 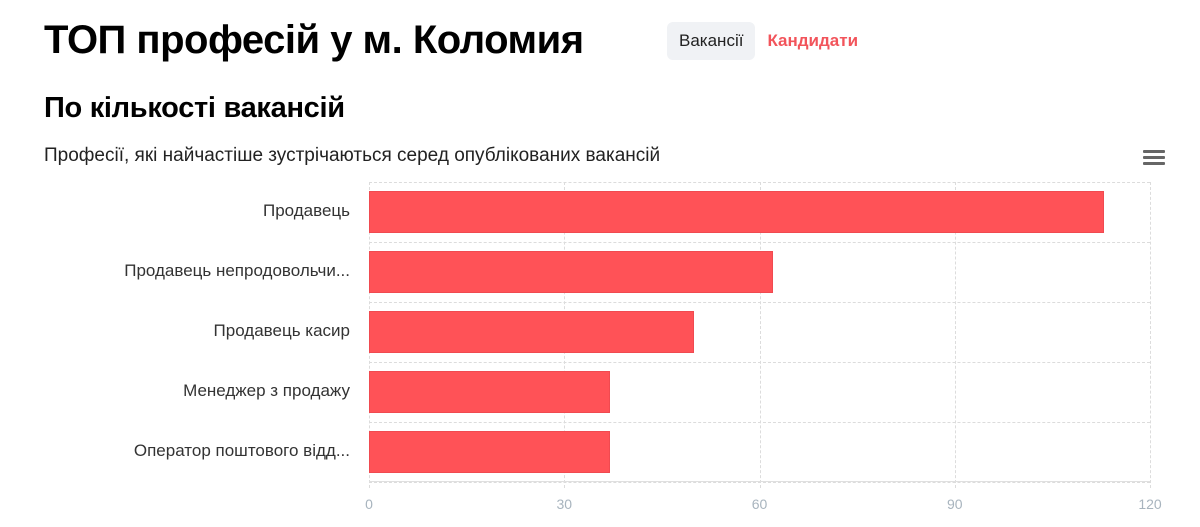 What do you see at coordinates (564, 504) in the screenshot?
I see `x-tick-label: 30` at bounding box center [564, 504].